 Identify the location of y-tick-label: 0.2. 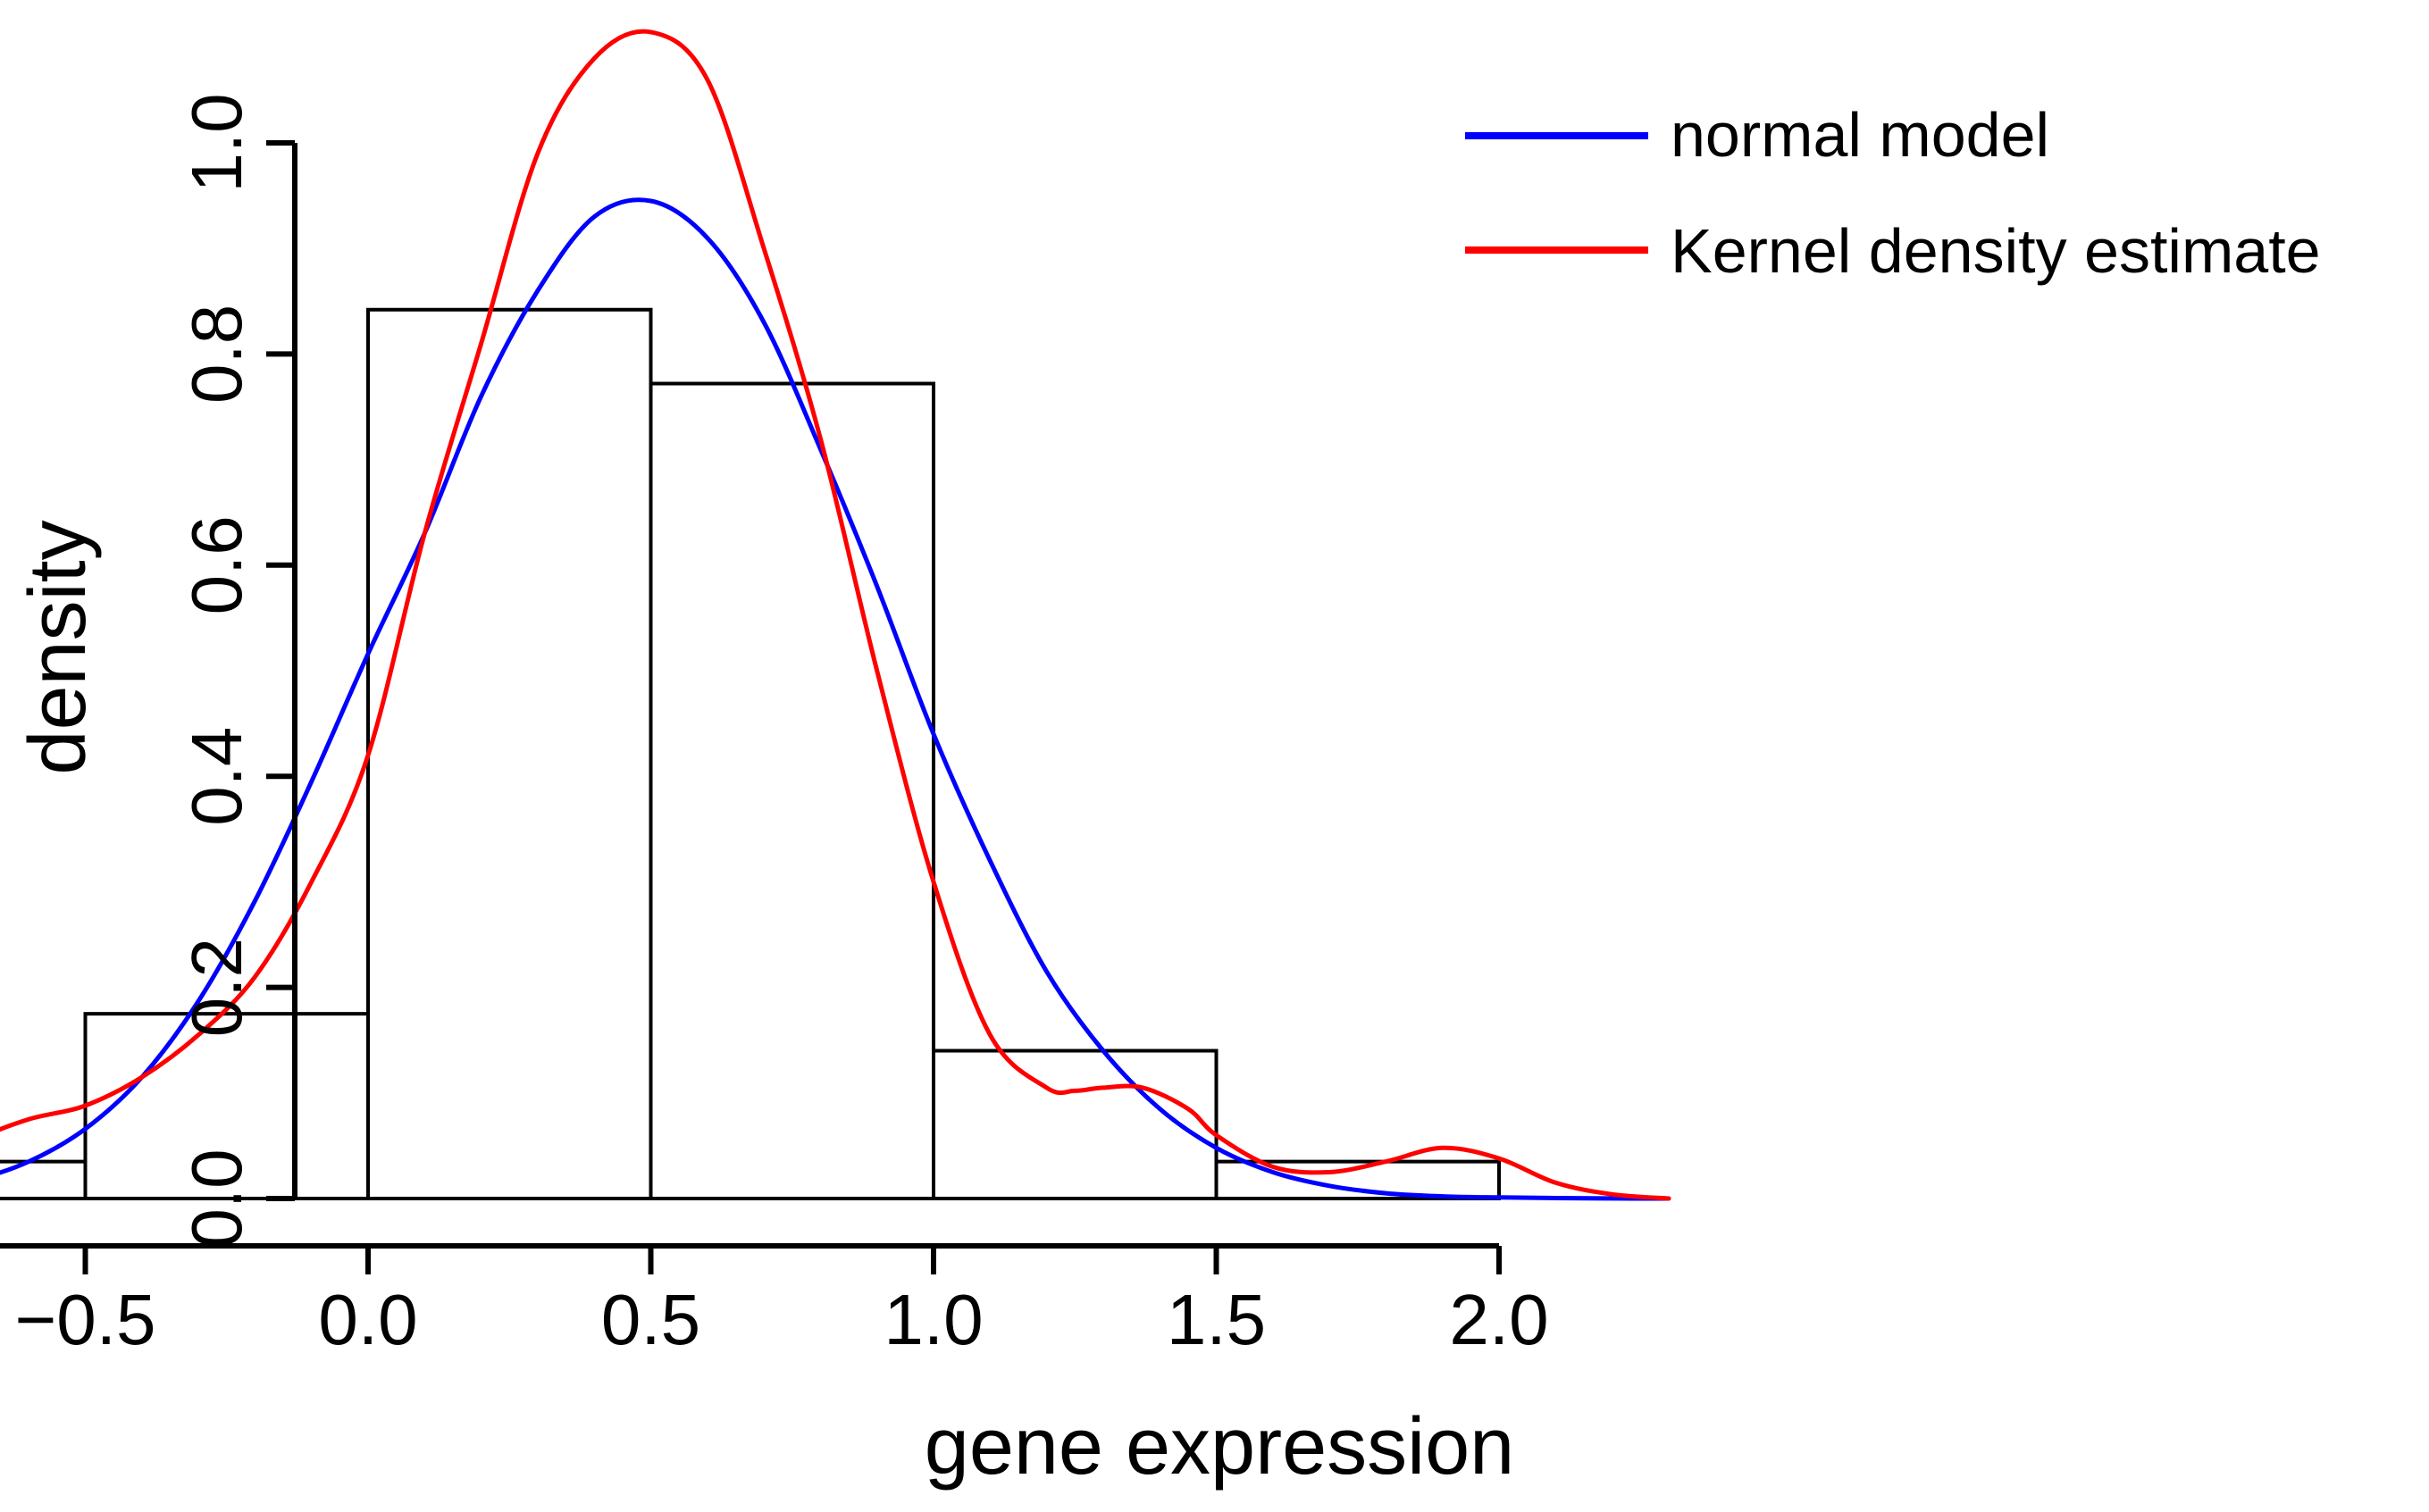
(216, 987).